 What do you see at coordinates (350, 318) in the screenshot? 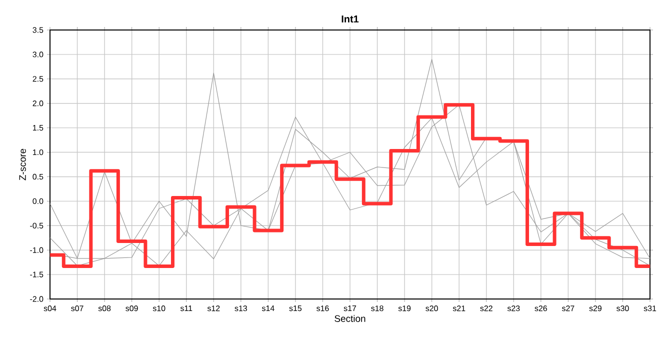
I see `x-axis-title: Section` at bounding box center [350, 318].